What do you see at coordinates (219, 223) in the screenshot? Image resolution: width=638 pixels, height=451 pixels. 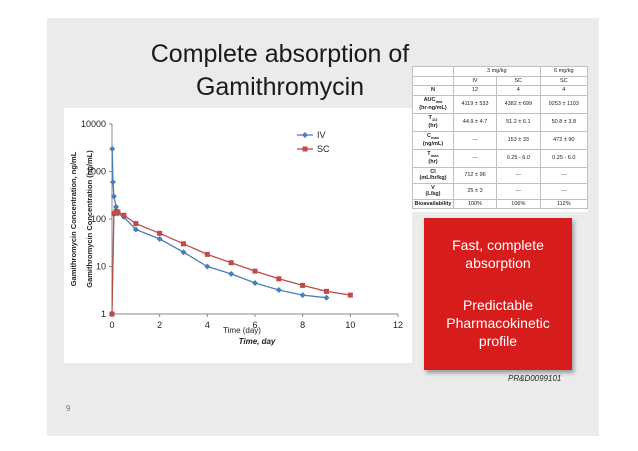 I see `series-line-iv` at bounding box center [219, 223].